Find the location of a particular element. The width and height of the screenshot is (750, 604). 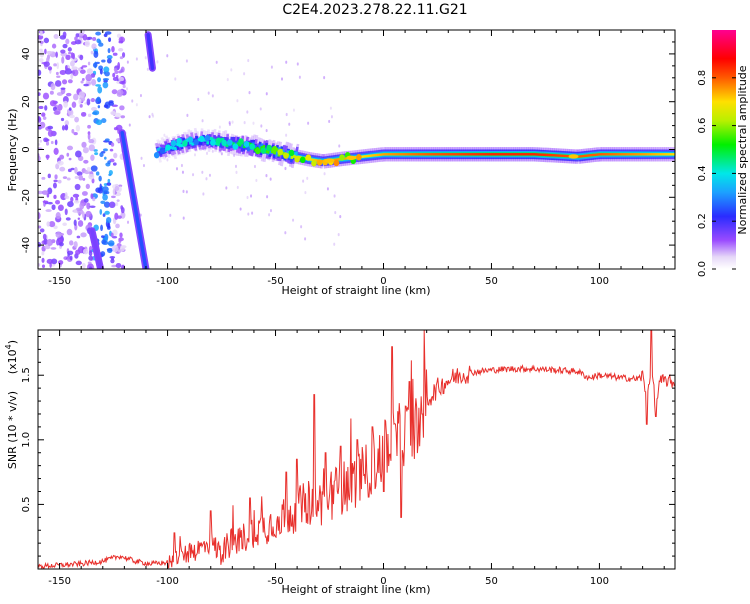

spectrogram-x-label: Height of straight line (km) is located at coordinates (355, 290).